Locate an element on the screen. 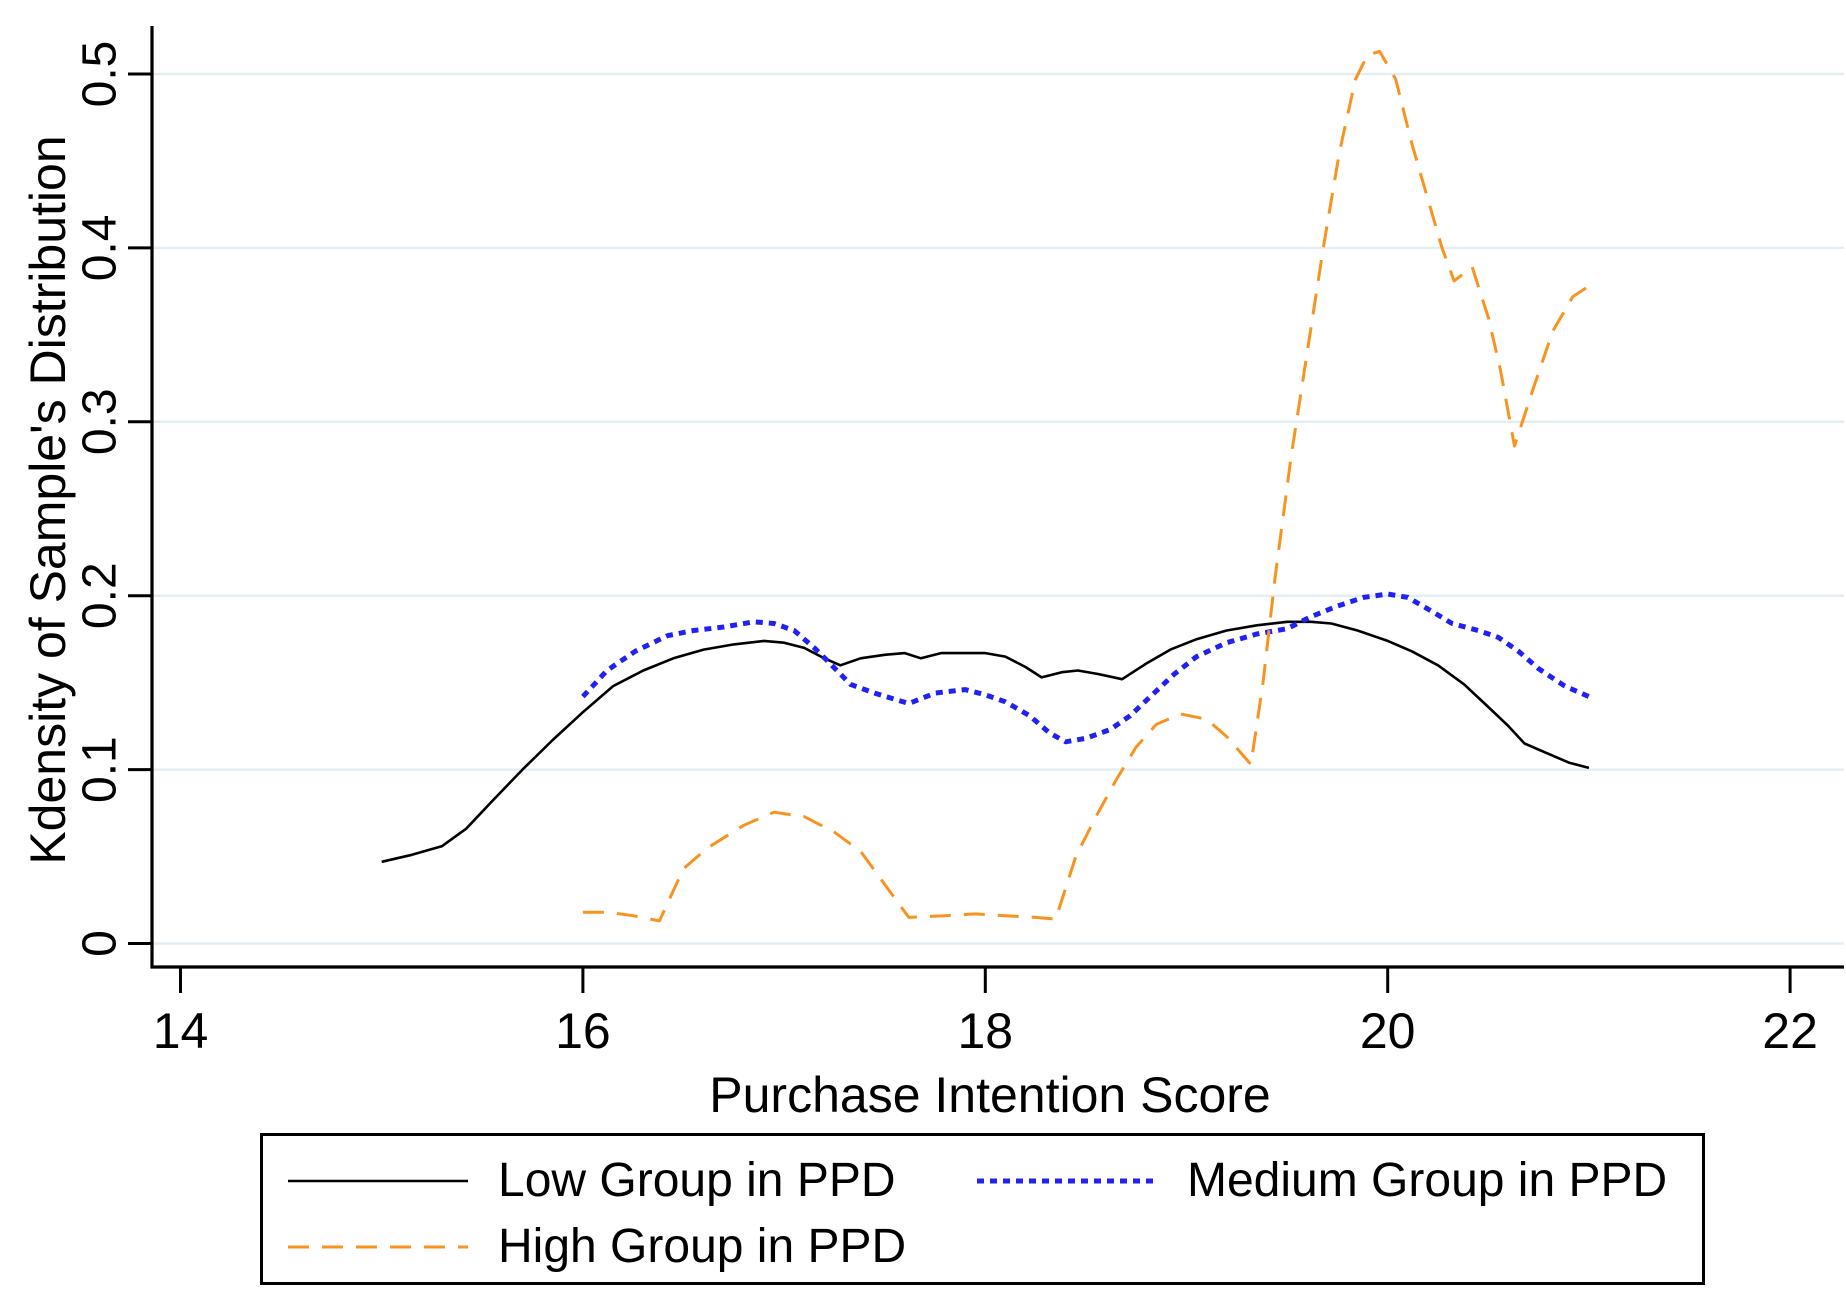 This screenshot has width=1846, height=1314. series-line-low is located at coordinates (985, 742).